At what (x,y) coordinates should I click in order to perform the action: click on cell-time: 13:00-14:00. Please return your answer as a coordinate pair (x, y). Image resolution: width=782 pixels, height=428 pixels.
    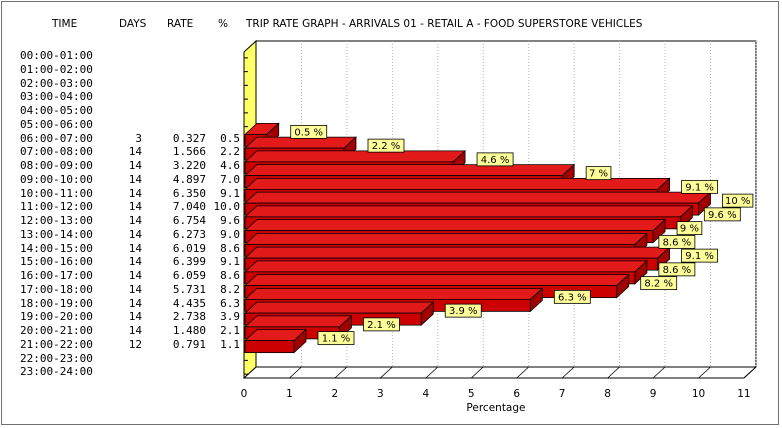
    Looking at the image, I should click on (56, 234).